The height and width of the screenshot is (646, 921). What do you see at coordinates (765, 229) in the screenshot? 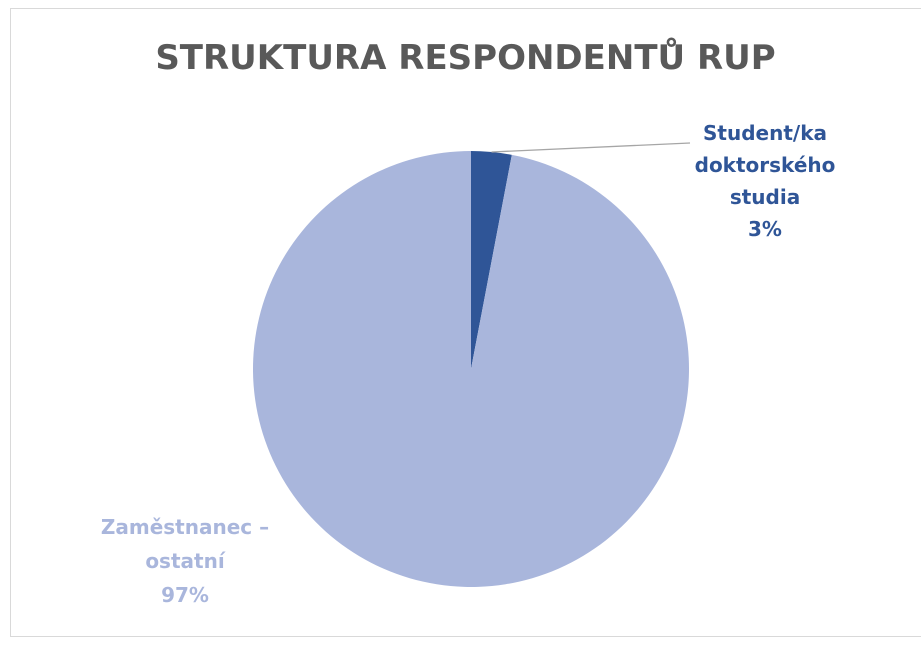
I see `slice-value-label: 3%` at bounding box center [765, 229].